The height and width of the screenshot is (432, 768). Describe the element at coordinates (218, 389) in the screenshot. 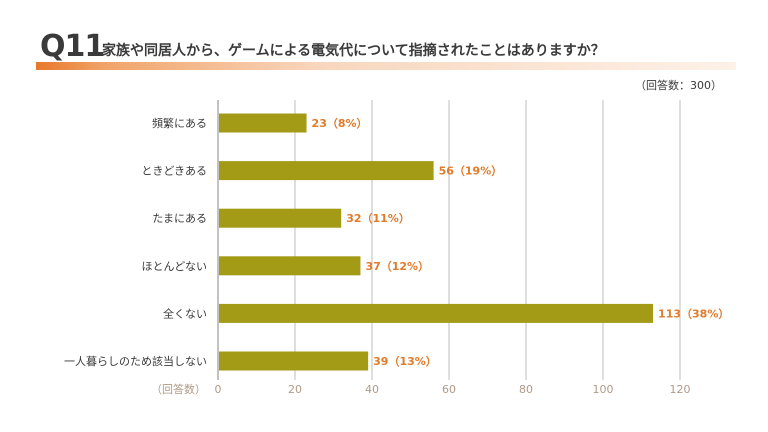

I see `x-tick-label: 0` at that location.